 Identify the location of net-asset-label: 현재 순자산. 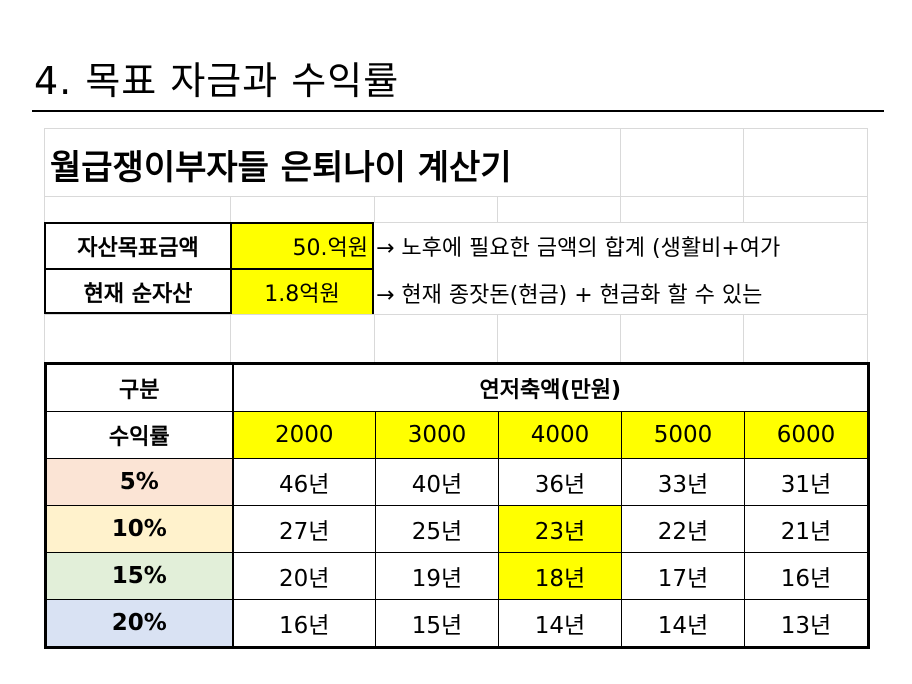
(139, 292).